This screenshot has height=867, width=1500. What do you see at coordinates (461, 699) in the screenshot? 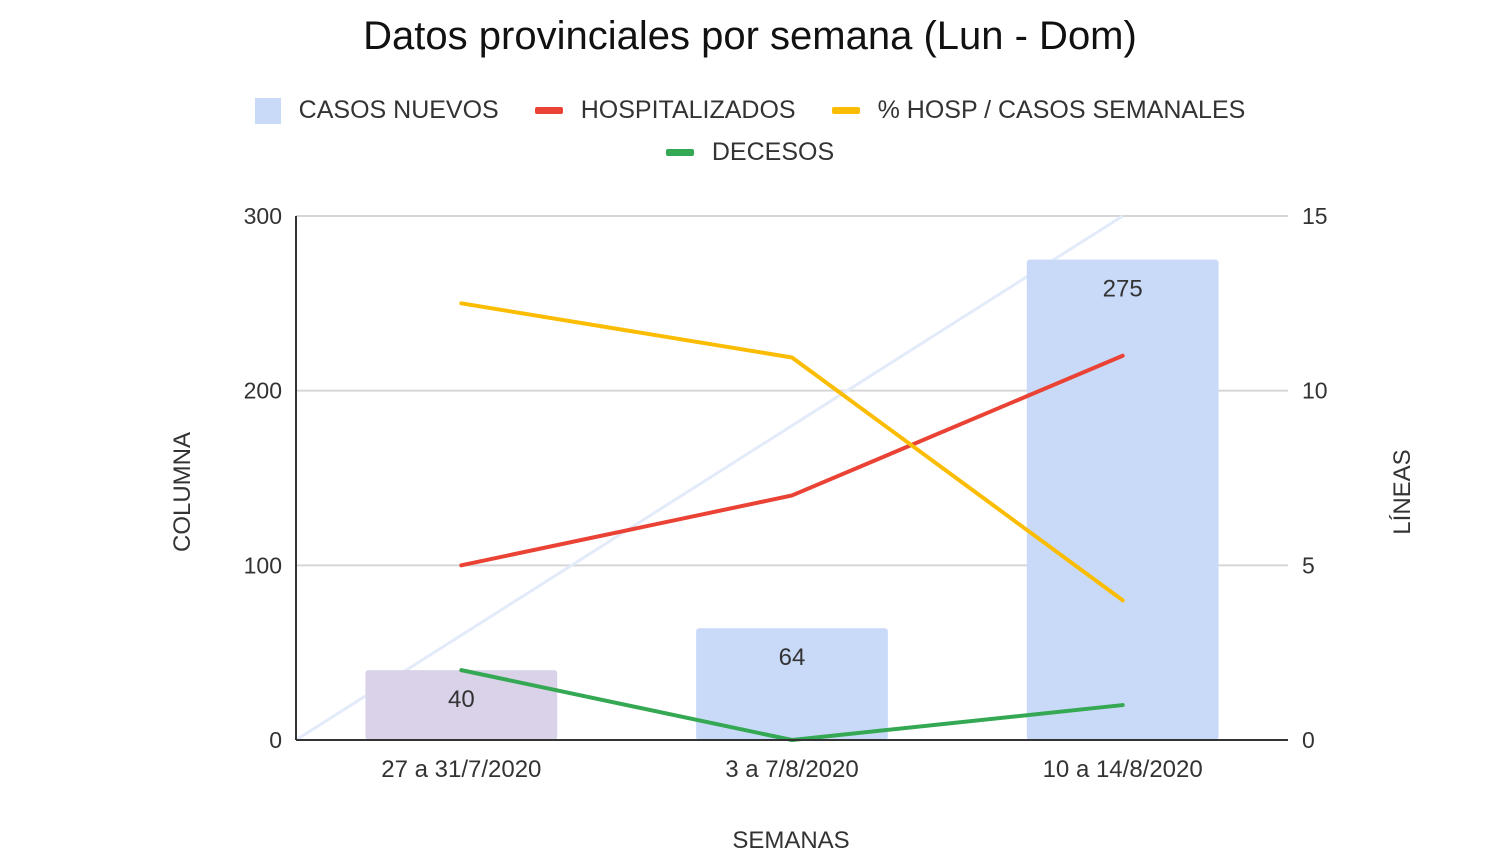
I see `bar-data-label: 40` at bounding box center [461, 699].